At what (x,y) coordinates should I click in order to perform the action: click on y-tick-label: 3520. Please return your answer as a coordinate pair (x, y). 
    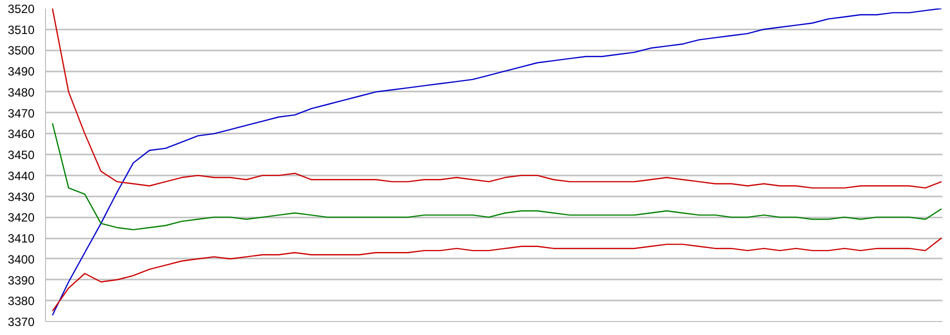
    Looking at the image, I should click on (21, 9).